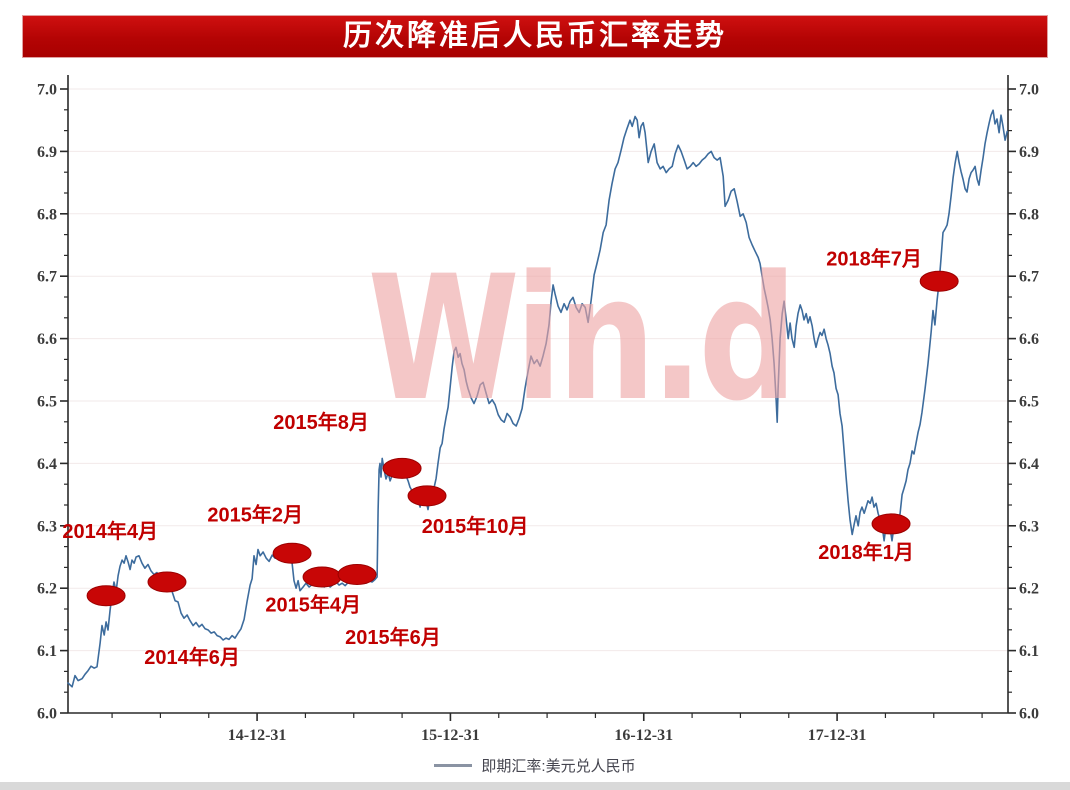 Image resolution: width=1070 pixels, height=790 pixels. Describe the element at coordinates (47, 277) in the screenshot. I see `y-tick-label-left: 6.7` at that location.